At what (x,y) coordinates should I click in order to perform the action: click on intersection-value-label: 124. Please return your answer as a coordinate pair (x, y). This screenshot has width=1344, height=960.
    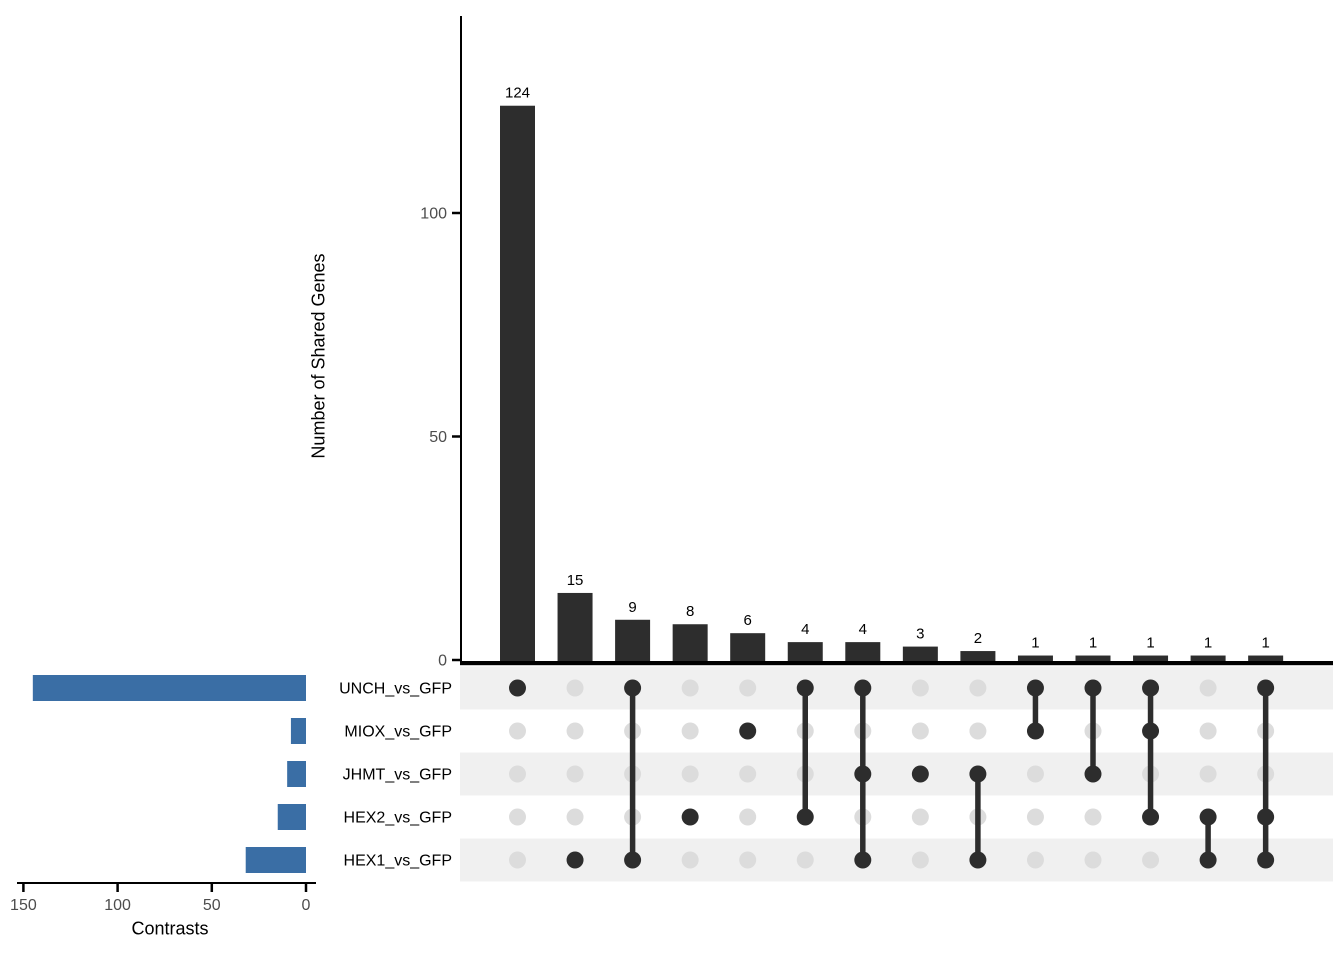
    Looking at the image, I should click on (517, 93).